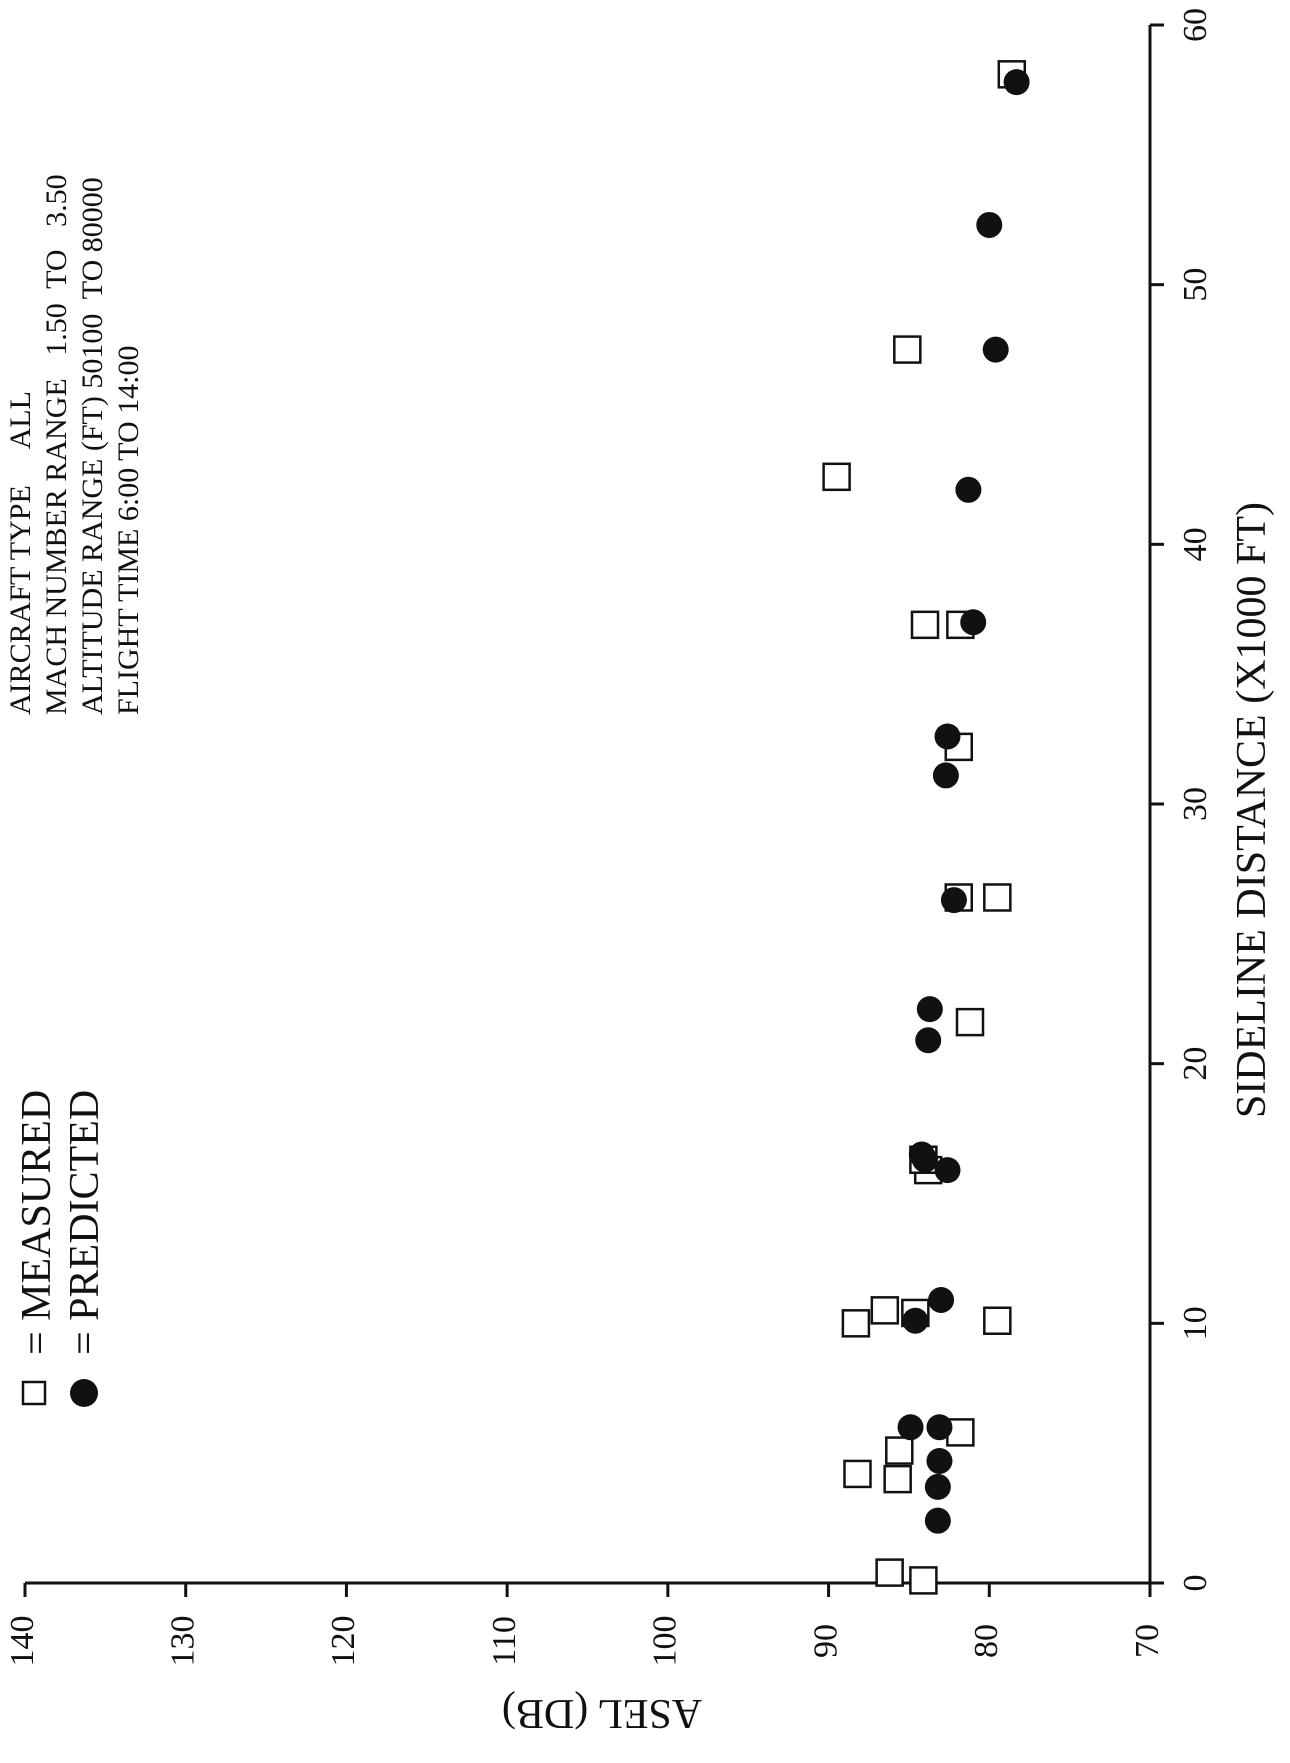 The height and width of the screenshot is (1763, 1290). Describe the element at coordinates (1195, 285) in the screenshot. I see `x-tick-label: 50` at that location.